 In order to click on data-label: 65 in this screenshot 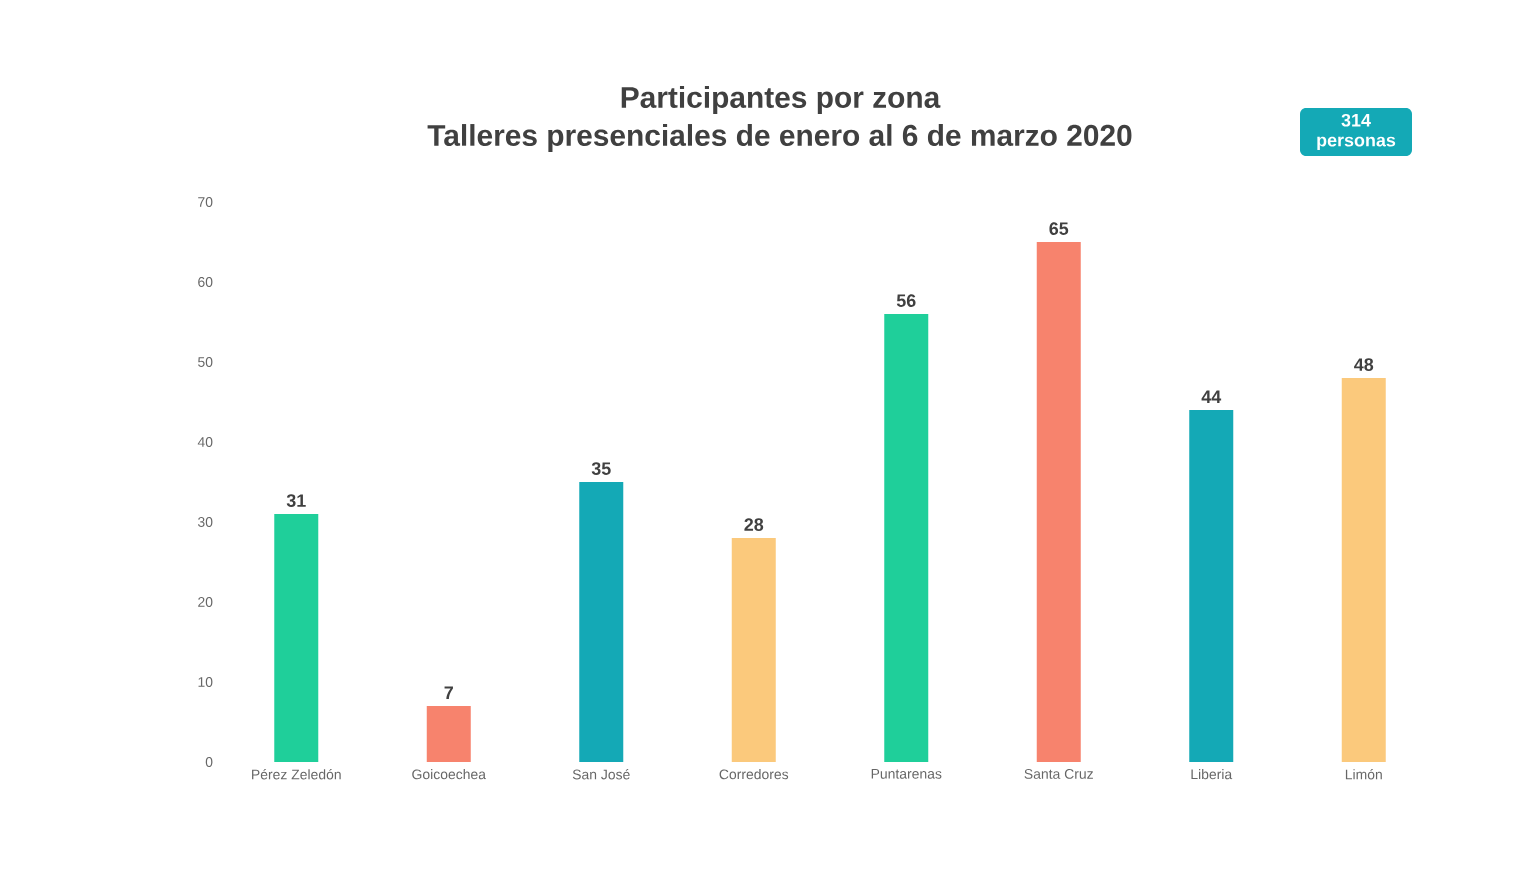, I will do `click(1059, 228)`.